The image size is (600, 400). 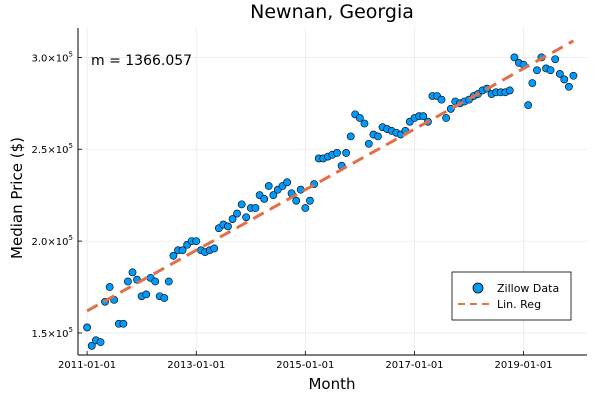 I want to click on x-tick-label: 2017-01-01, so click(x=414, y=365).